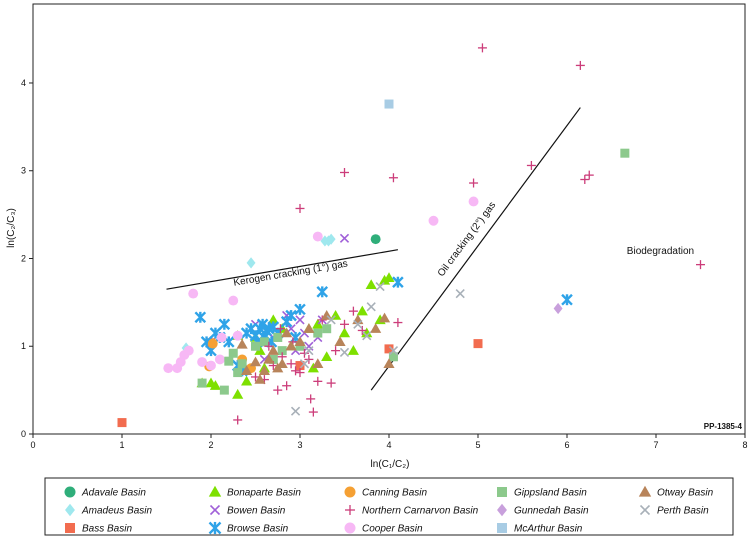 The height and width of the screenshot is (541, 750). What do you see at coordinates (258, 529) in the screenshot?
I see `legend-label: Browse Basin` at bounding box center [258, 529].